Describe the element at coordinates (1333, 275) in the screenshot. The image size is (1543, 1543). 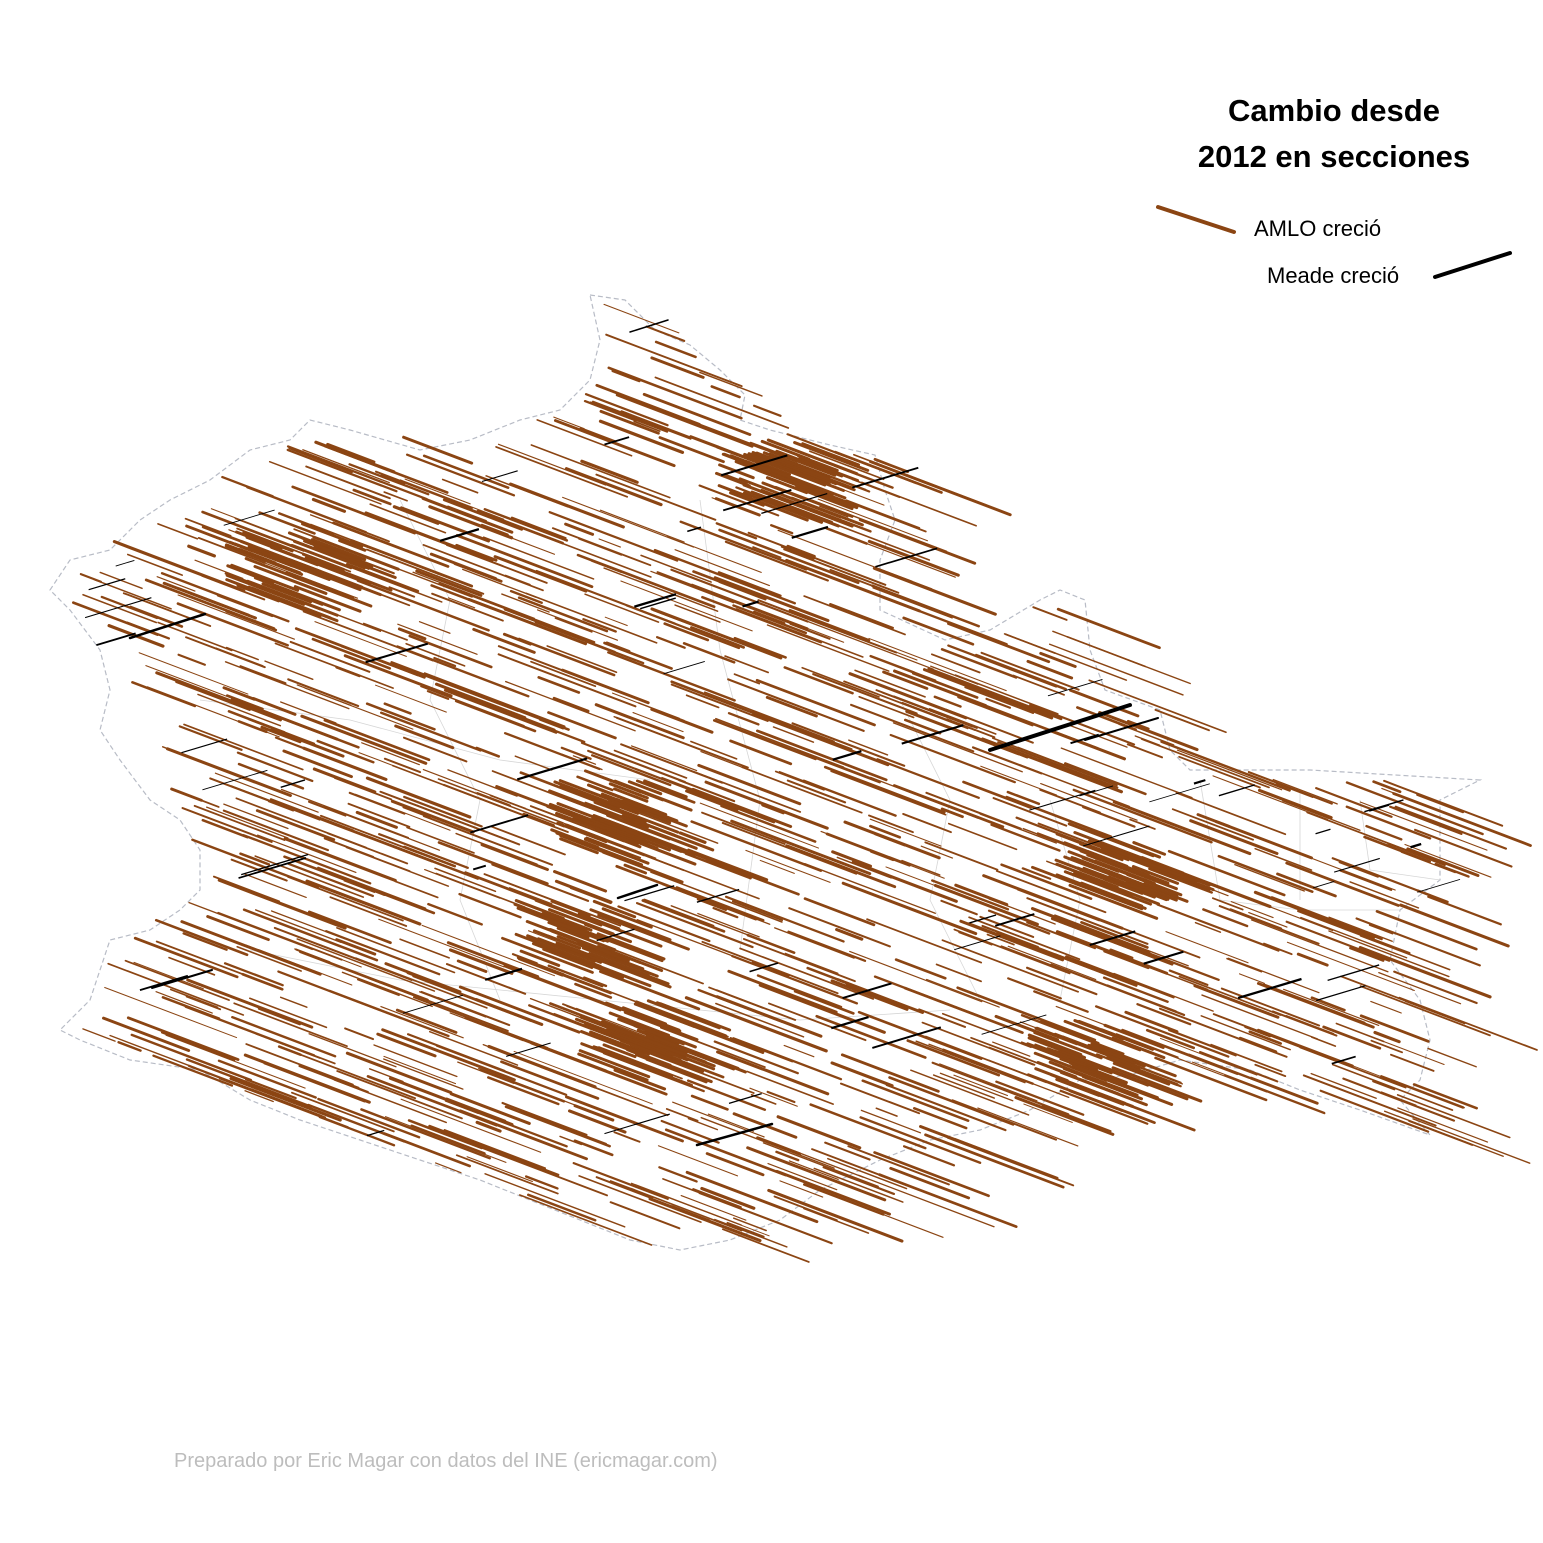
I see `legend-meade-label: Meade creció` at that location.